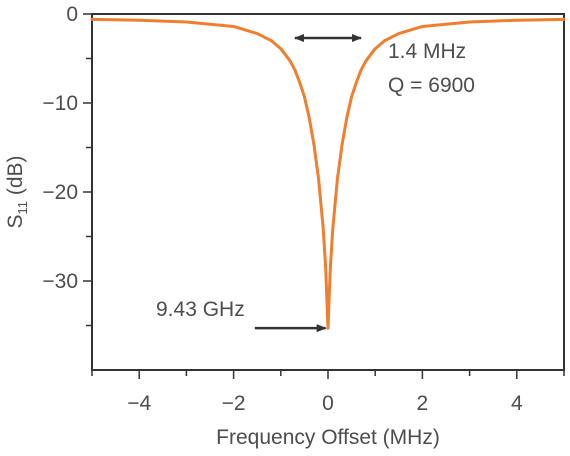 This screenshot has width=570, height=456. I want to click on x-tick-label: −4, so click(139, 403).